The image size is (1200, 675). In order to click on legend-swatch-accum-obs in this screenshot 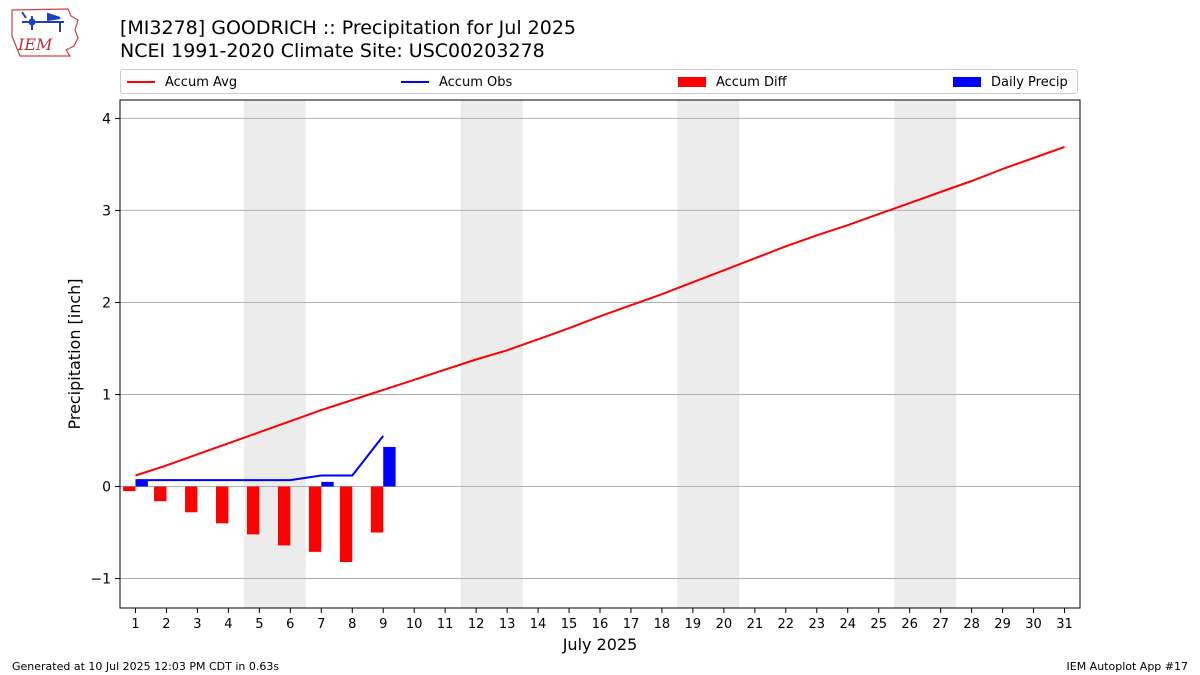, I will do `click(415, 82)`.